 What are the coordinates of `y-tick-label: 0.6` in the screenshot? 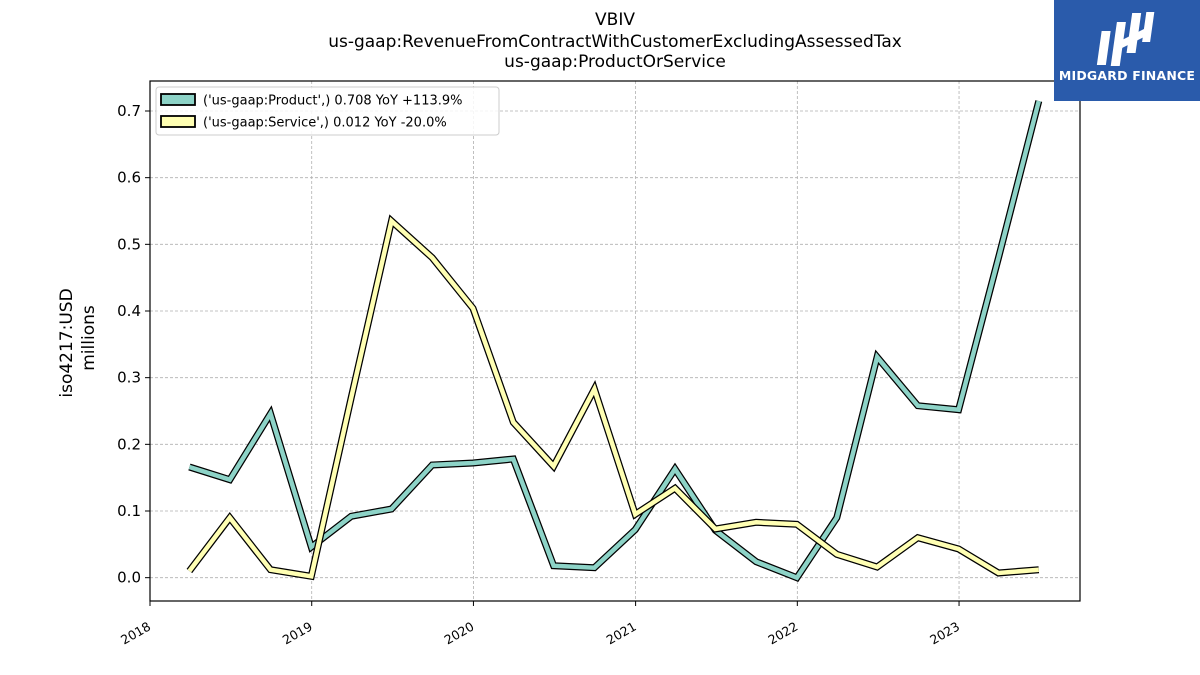 It's located at (129, 178).